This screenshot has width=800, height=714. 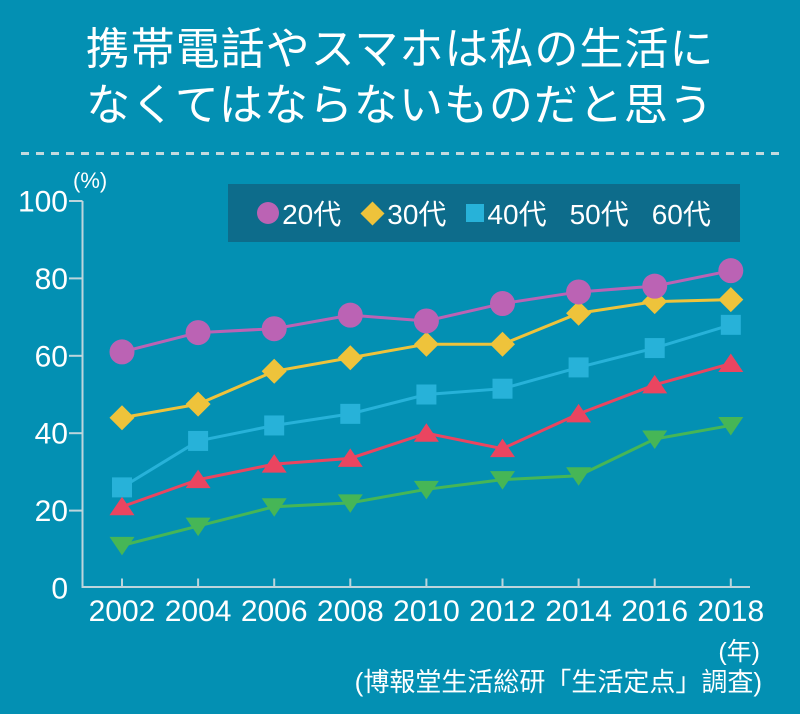 What do you see at coordinates (51, 434) in the screenshot?
I see `y-tick-label: 40` at bounding box center [51, 434].